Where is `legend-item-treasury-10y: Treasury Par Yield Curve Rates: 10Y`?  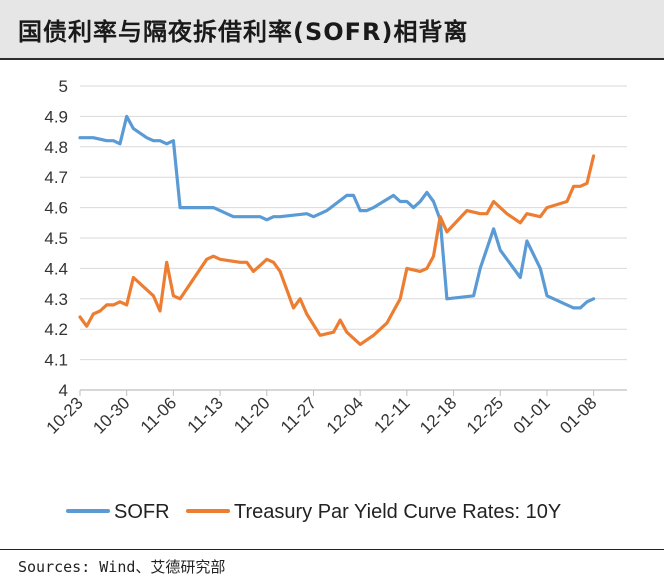
legend-item-treasury-10y: Treasury Par Yield Curve Rates: 10Y is located at coordinates (373, 512).